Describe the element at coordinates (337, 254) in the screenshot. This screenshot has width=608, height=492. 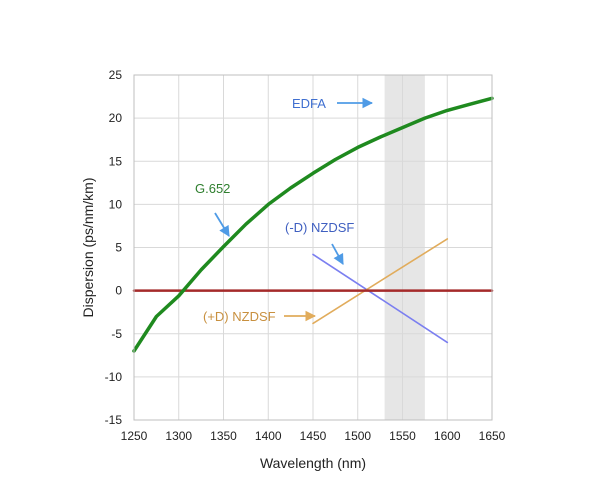
I see `annotation-arrow-d-nzdsf` at that location.